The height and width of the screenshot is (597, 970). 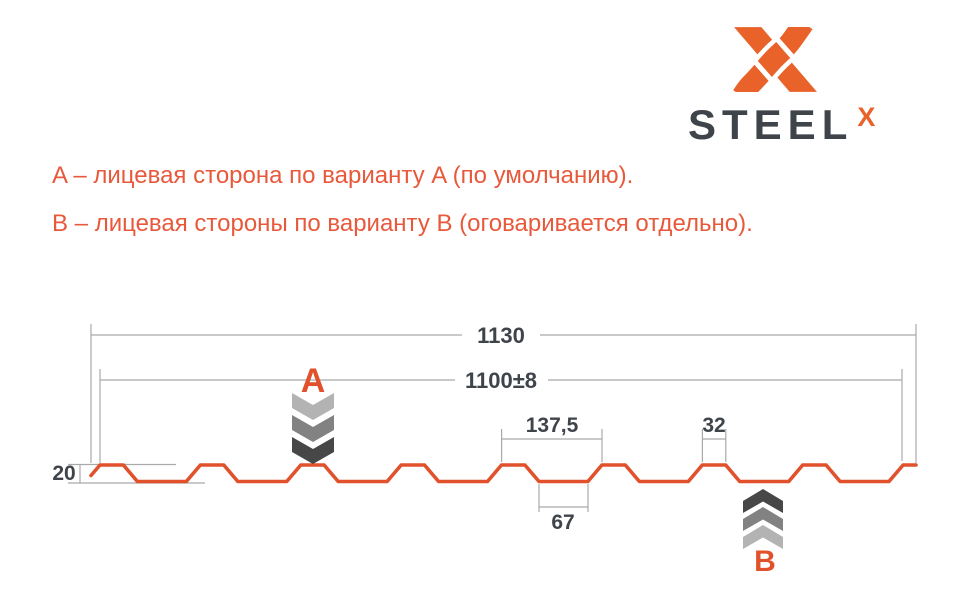 What do you see at coordinates (763, 519) in the screenshot?
I see `marker-b-chevrons-icon` at bounding box center [763, 519].